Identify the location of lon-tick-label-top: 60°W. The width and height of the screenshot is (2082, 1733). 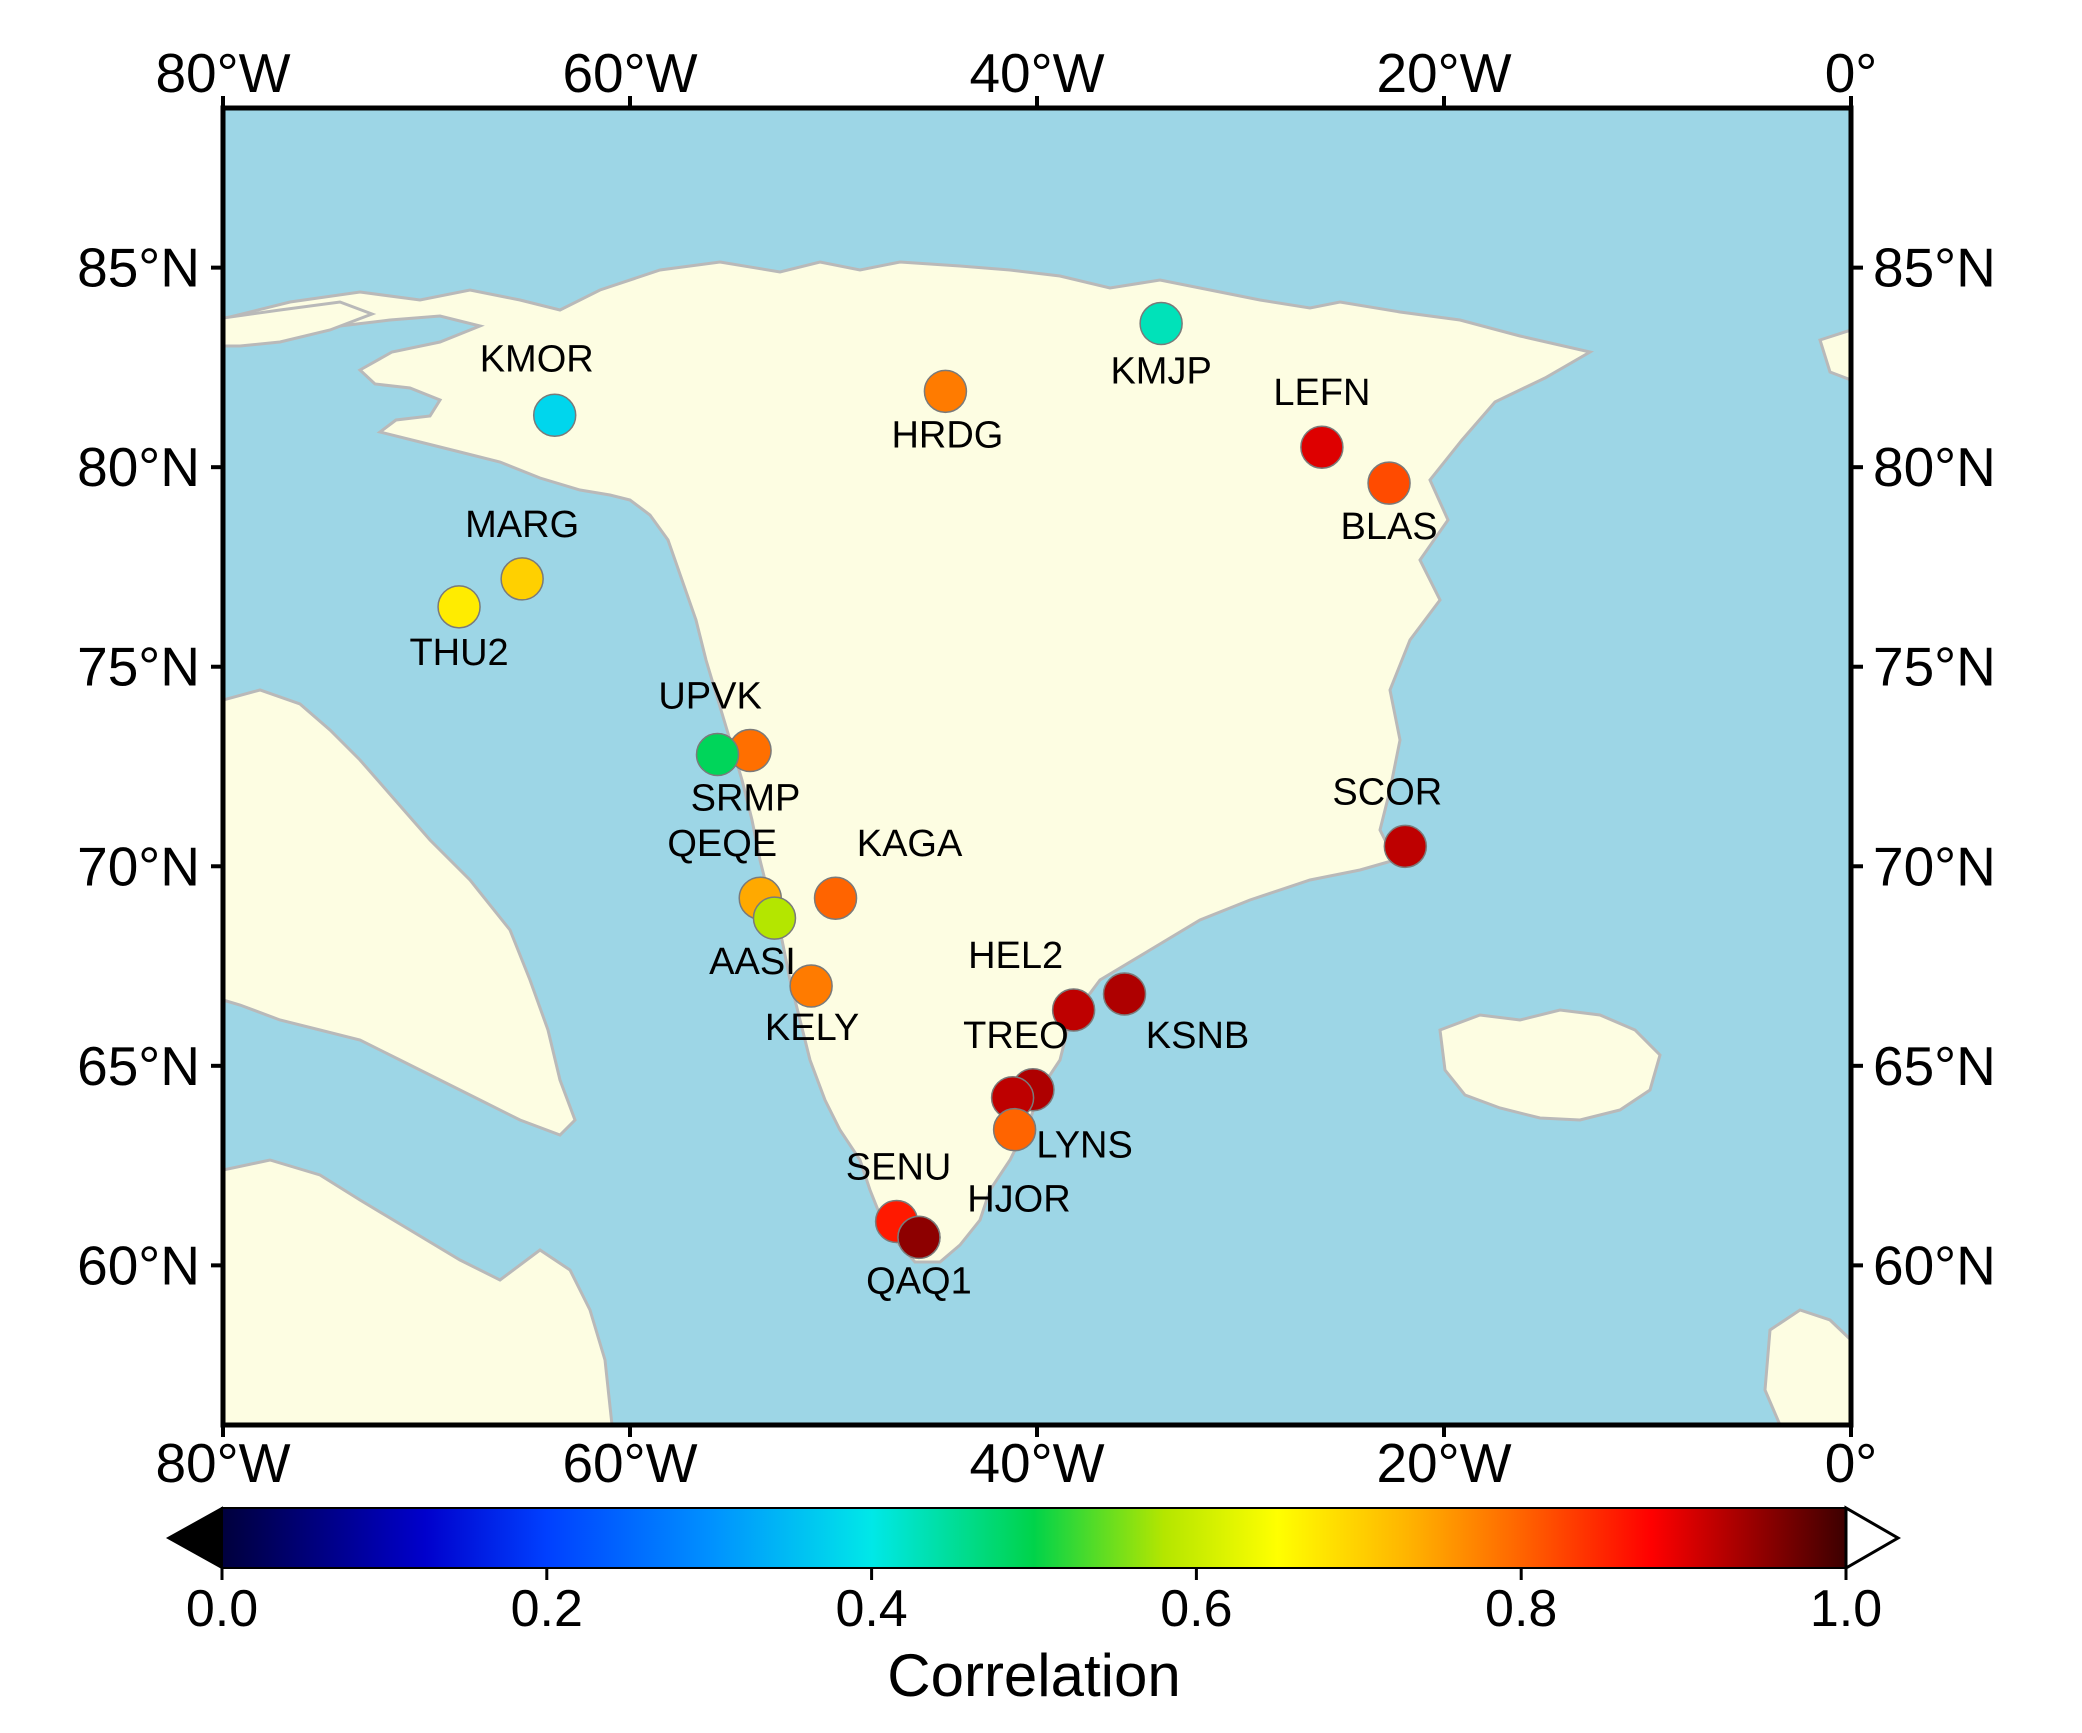
(629, 73).